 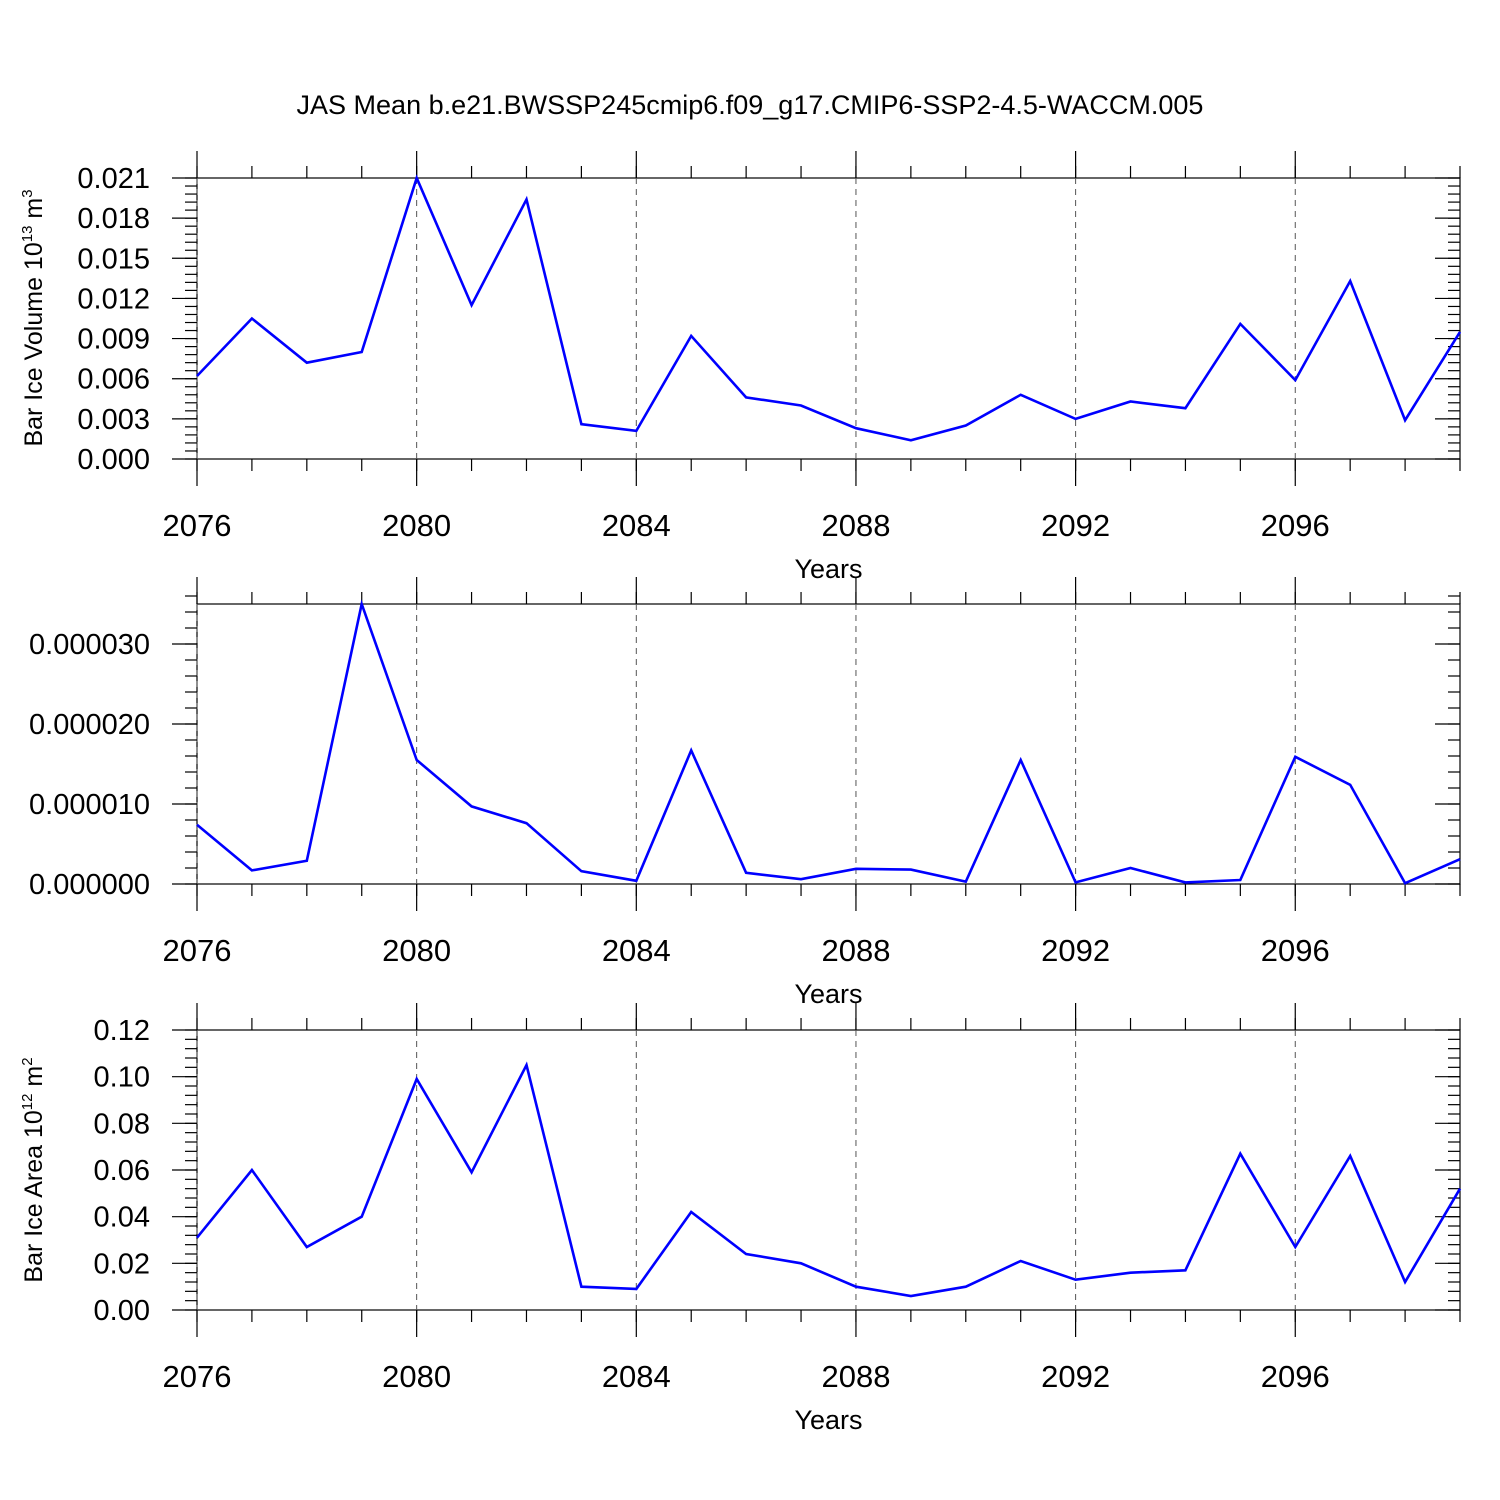 I want to click on y-tick-label: 0.10, so click(x=122, y=1078).